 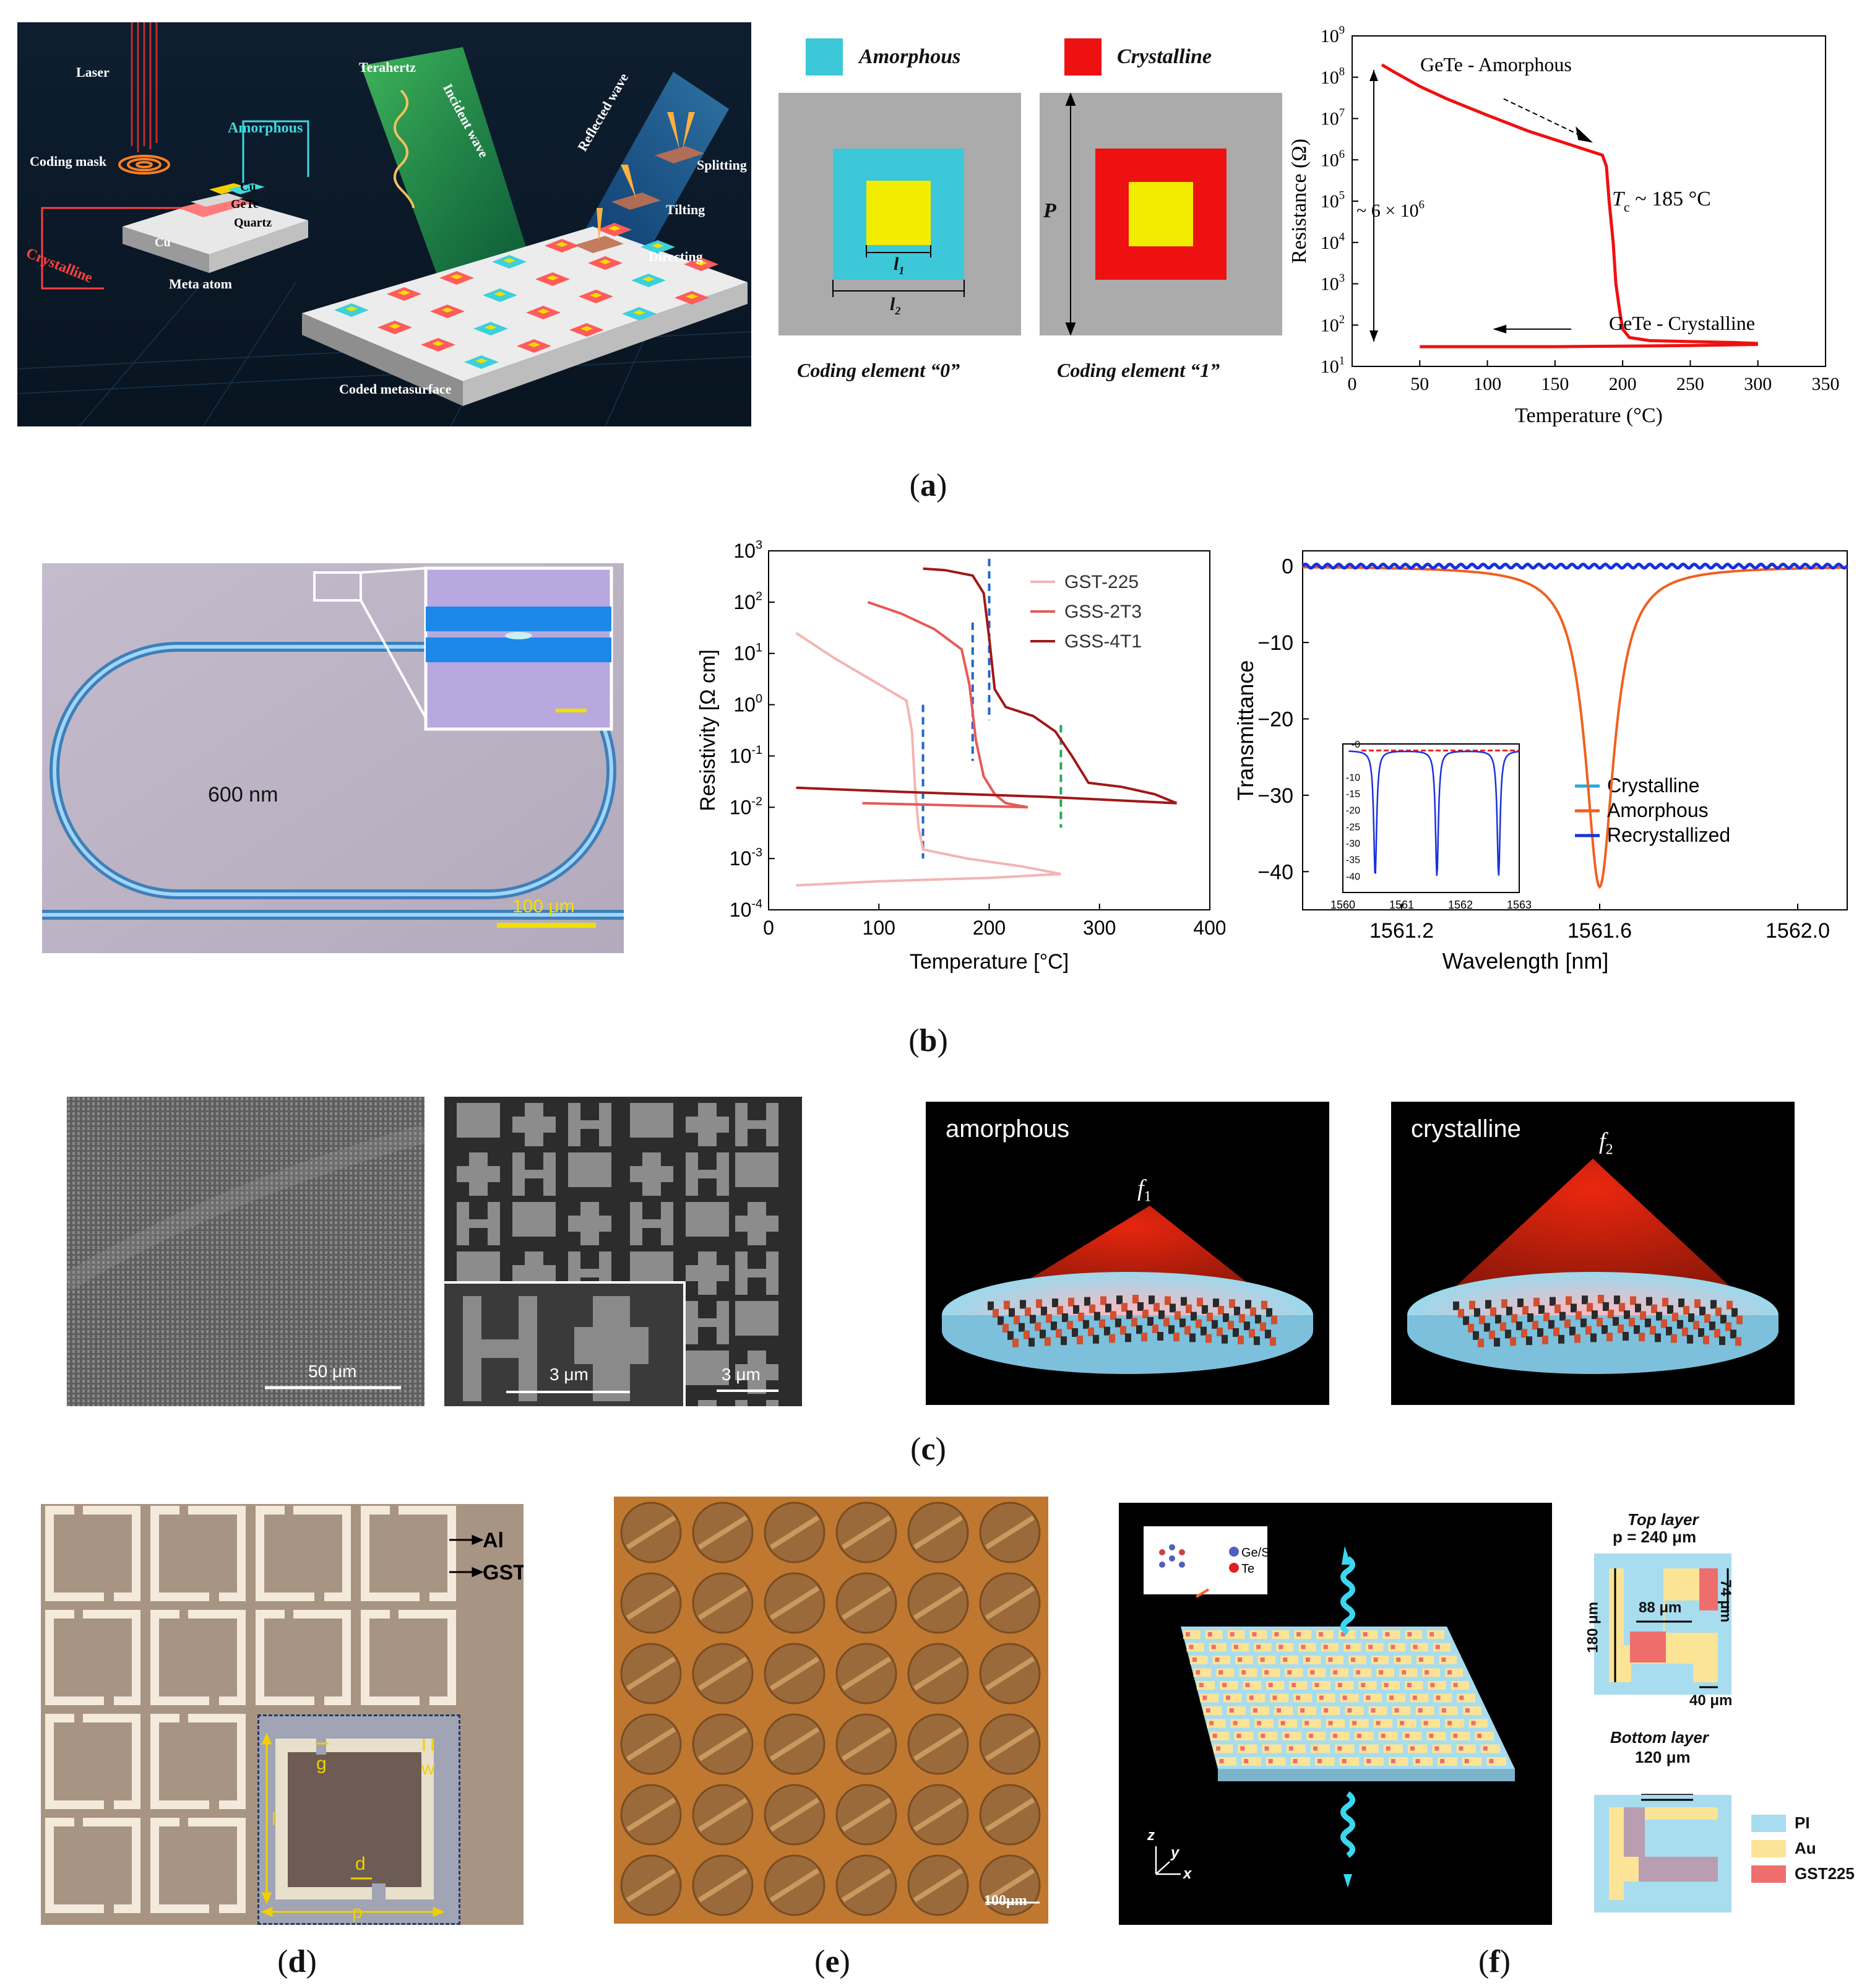 I want to click on y-tick-label: 10-1, so click(x=746, y=755).